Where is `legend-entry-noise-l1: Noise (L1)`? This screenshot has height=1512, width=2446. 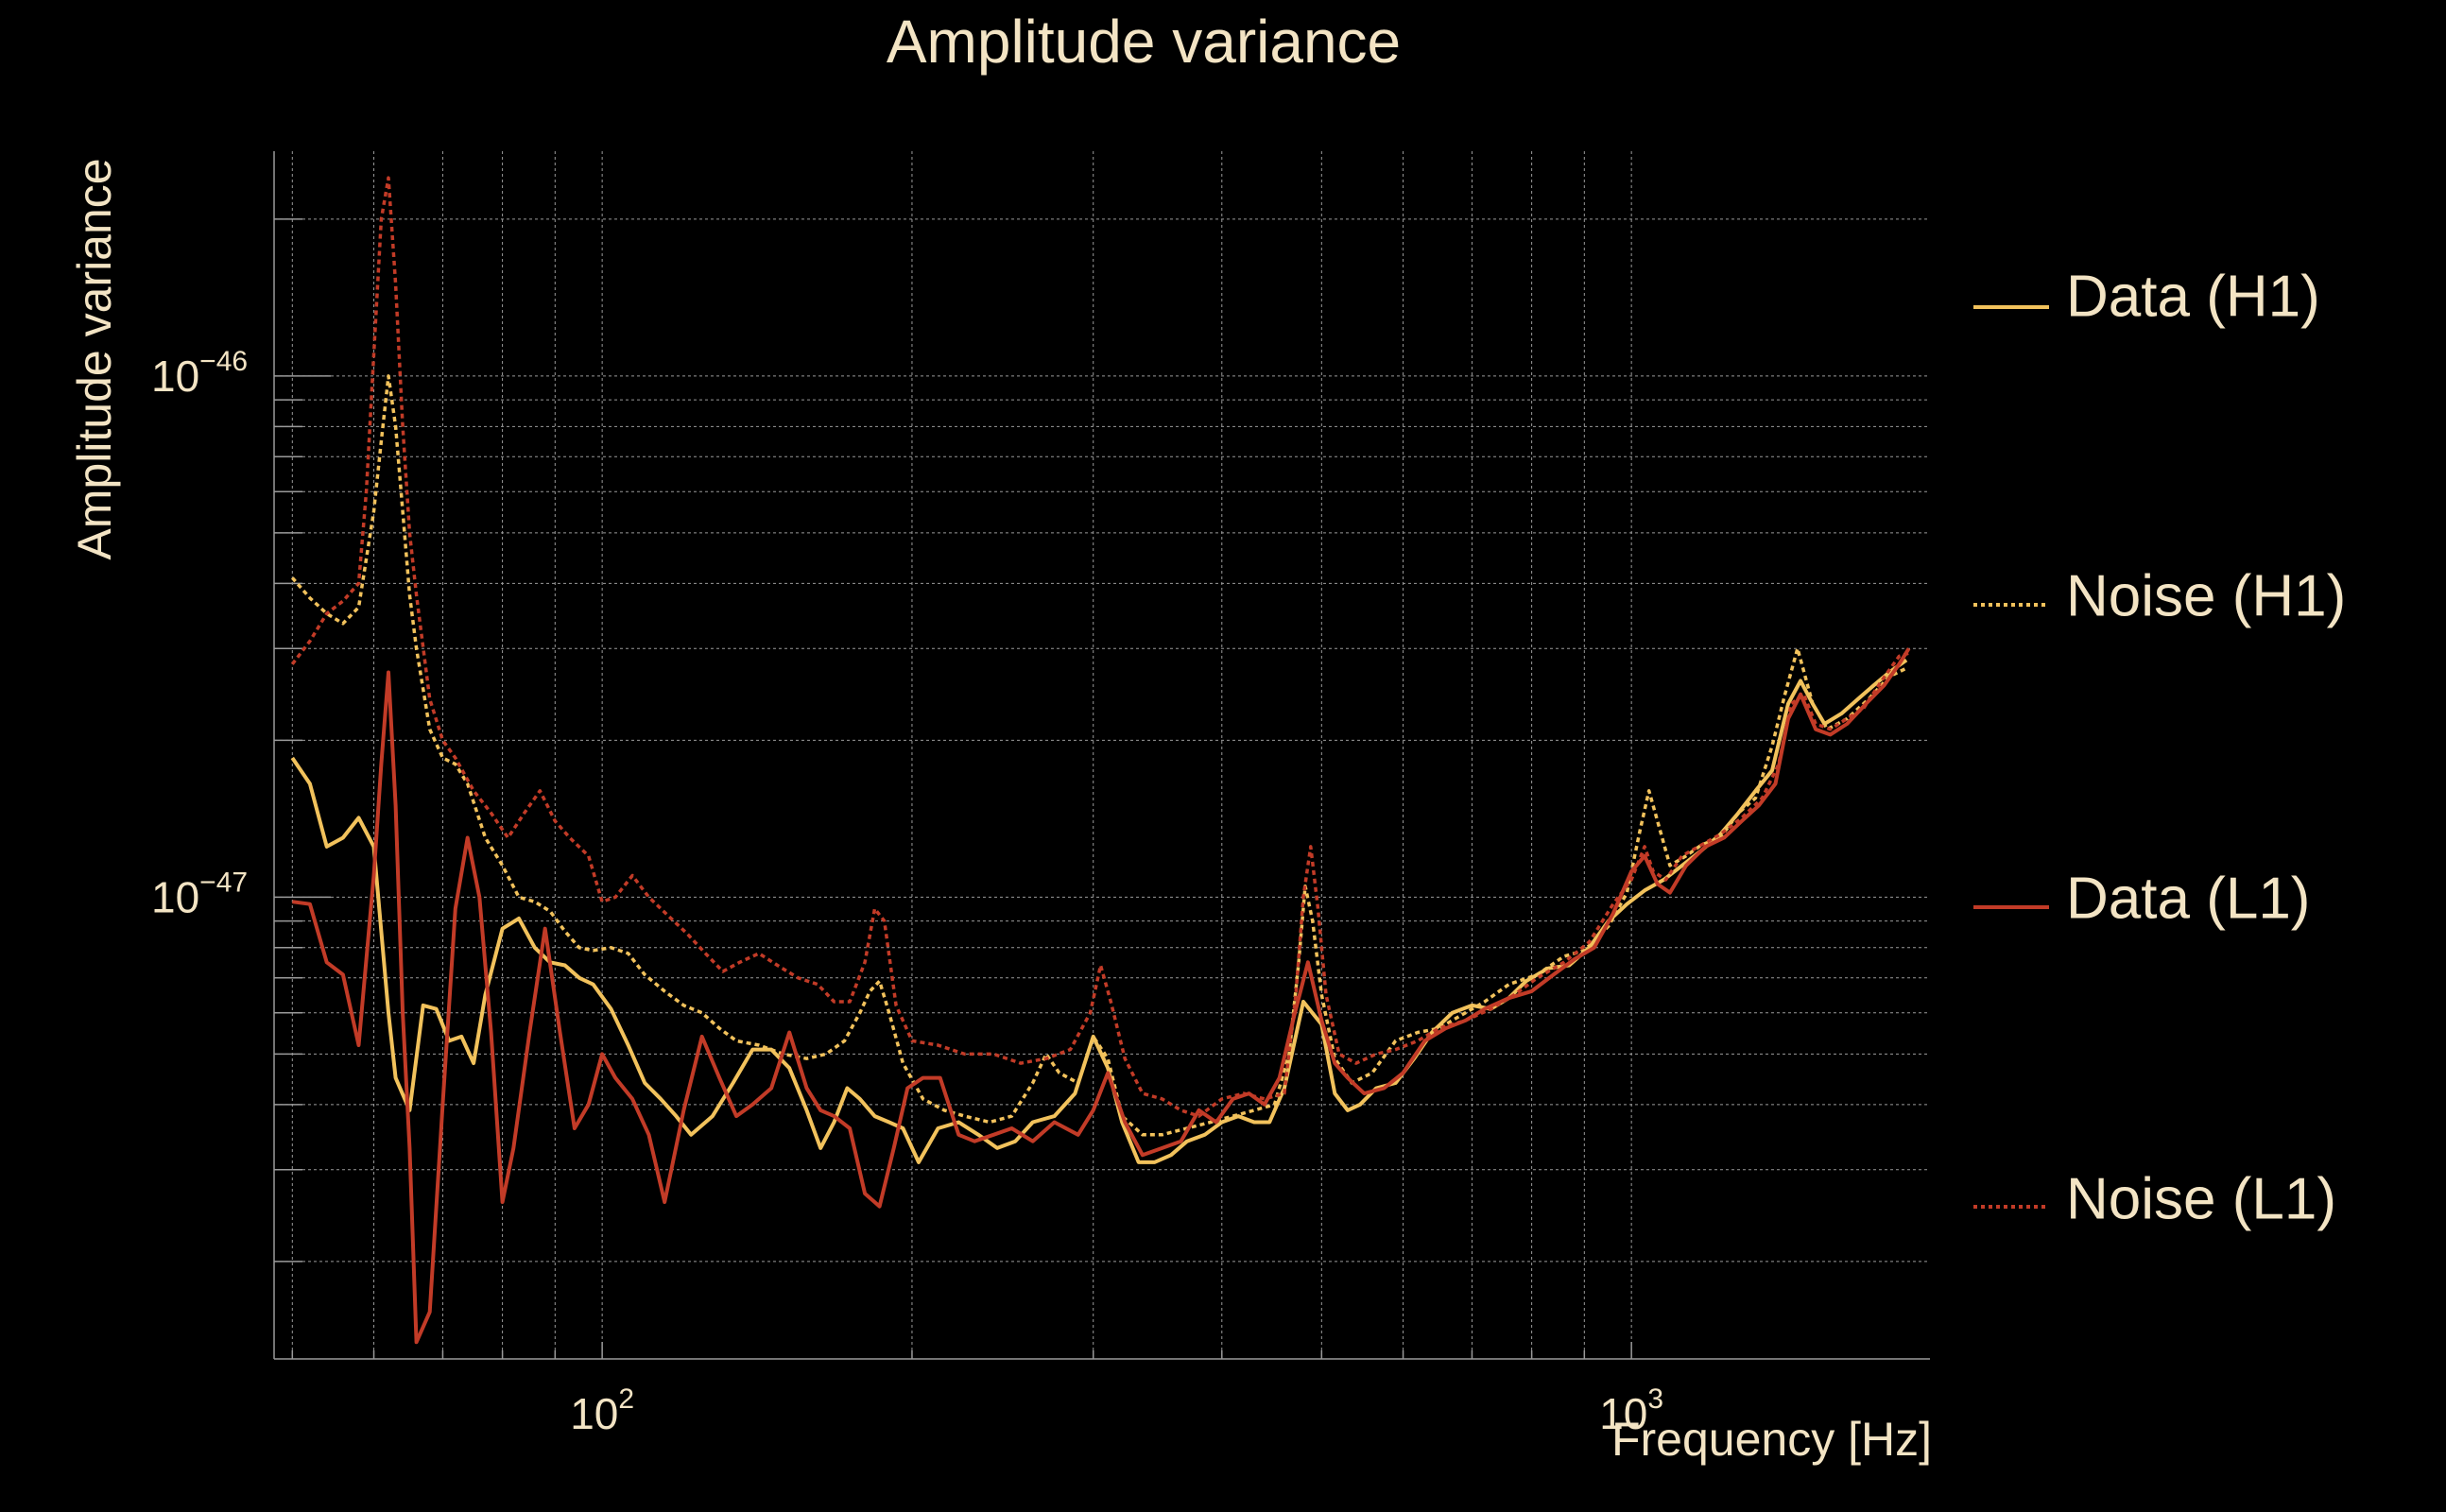 legend-entry-noise-l1: Noise (L1) is located at coordinates (2154, 1198).